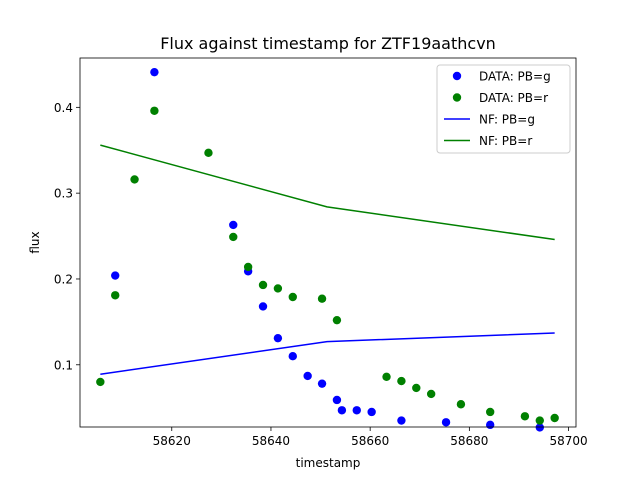 This screenshot has height=480, width=640. What do you see at coordinates (67, 236) in the screenshot?
I see `y-axis: 0.1 0.2 0.3 0.4` at bounding box center [67, 236].